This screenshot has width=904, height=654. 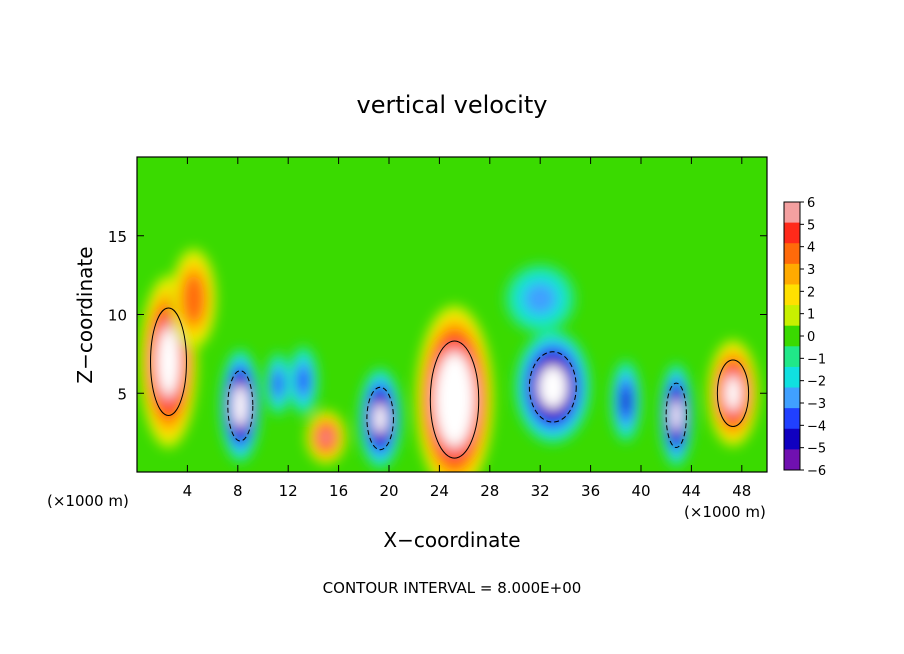 I want to click on x-tick-label: 48, so click(x=741, y=491).